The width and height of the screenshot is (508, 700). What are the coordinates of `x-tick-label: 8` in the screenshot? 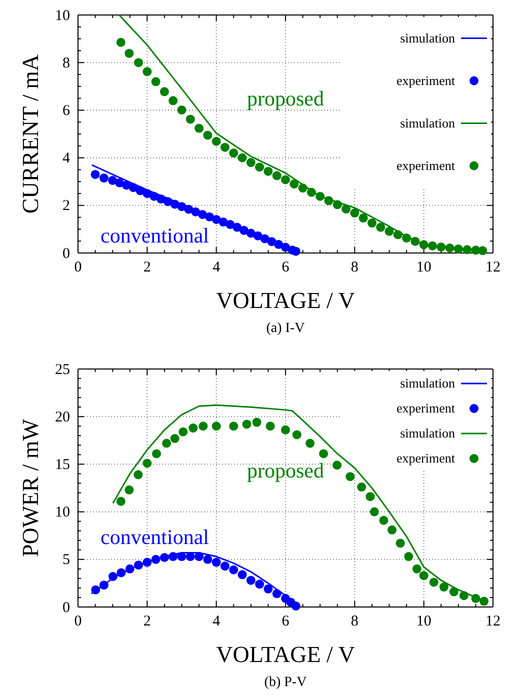 It's located at (354, 268).